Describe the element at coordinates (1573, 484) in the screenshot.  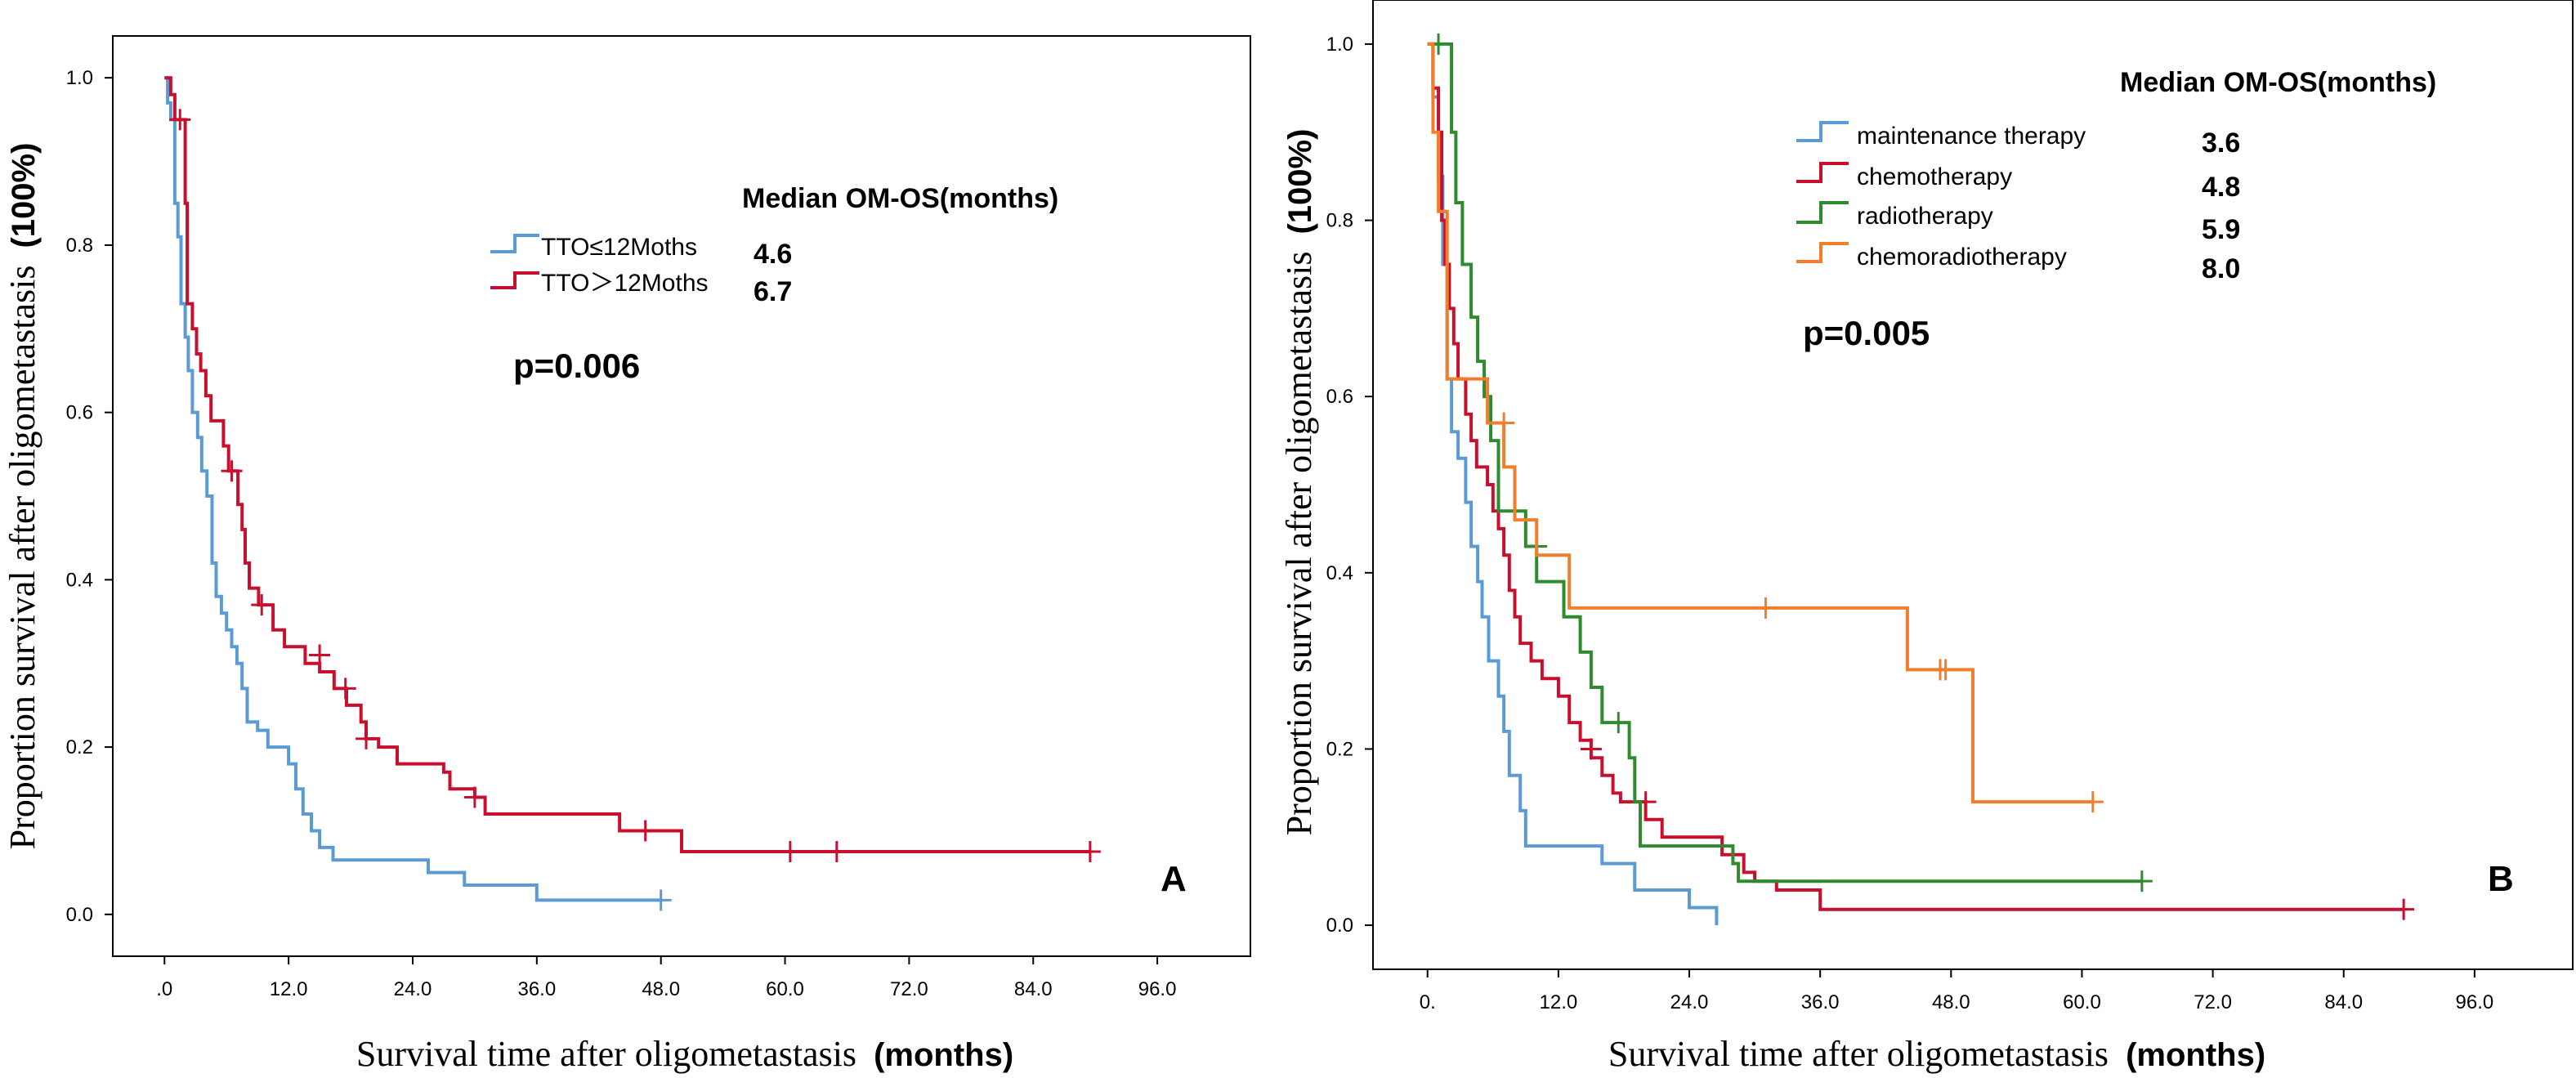
I see `km-curve-b-maintenance-therapy` at that location.